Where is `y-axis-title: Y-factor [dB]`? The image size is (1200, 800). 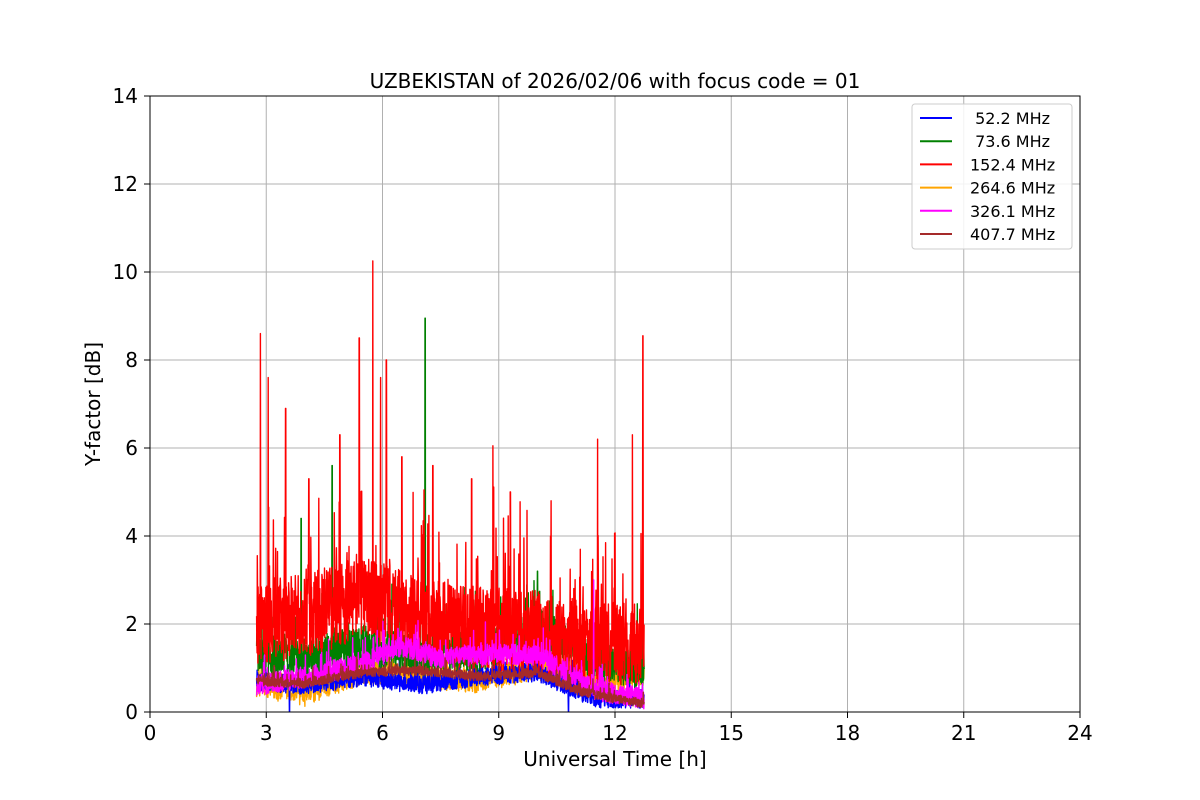
y-axis-title: Y-factor [dB] is located at coordinates (93, 404).